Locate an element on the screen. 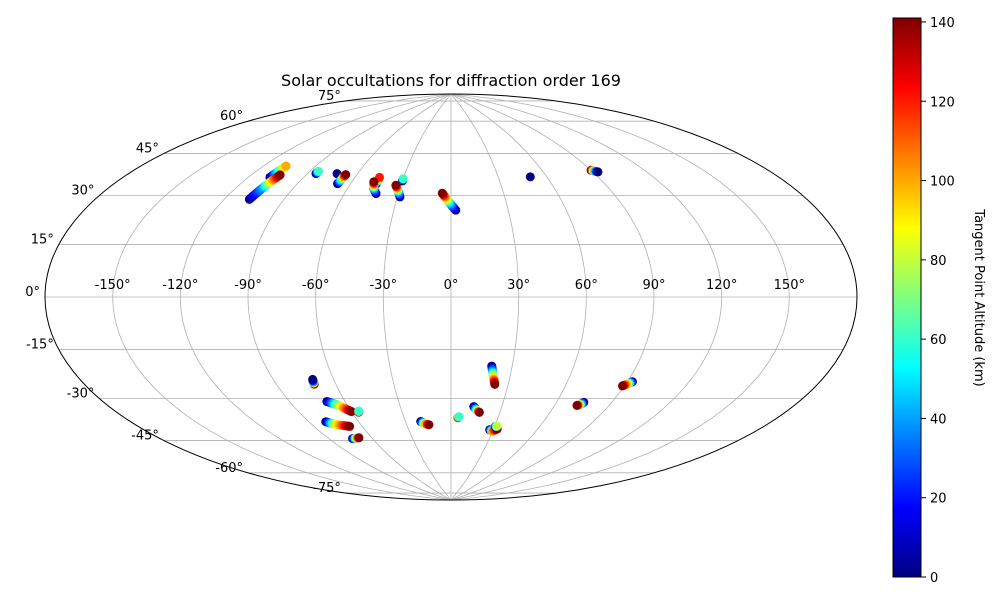  lat-tick-label: 30° is located at coordinates (82, 191).